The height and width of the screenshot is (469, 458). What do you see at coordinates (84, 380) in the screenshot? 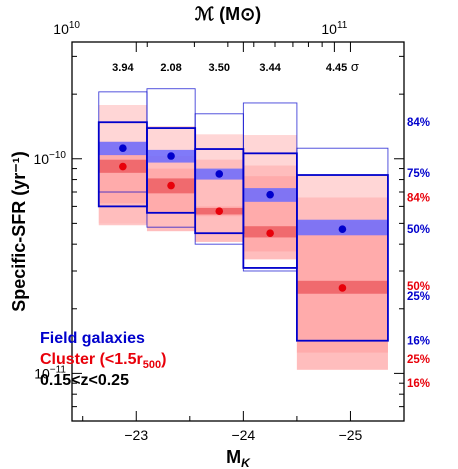
I see `legend-redshift: 0.15<z<0.25` at bounding box center [84, 380].